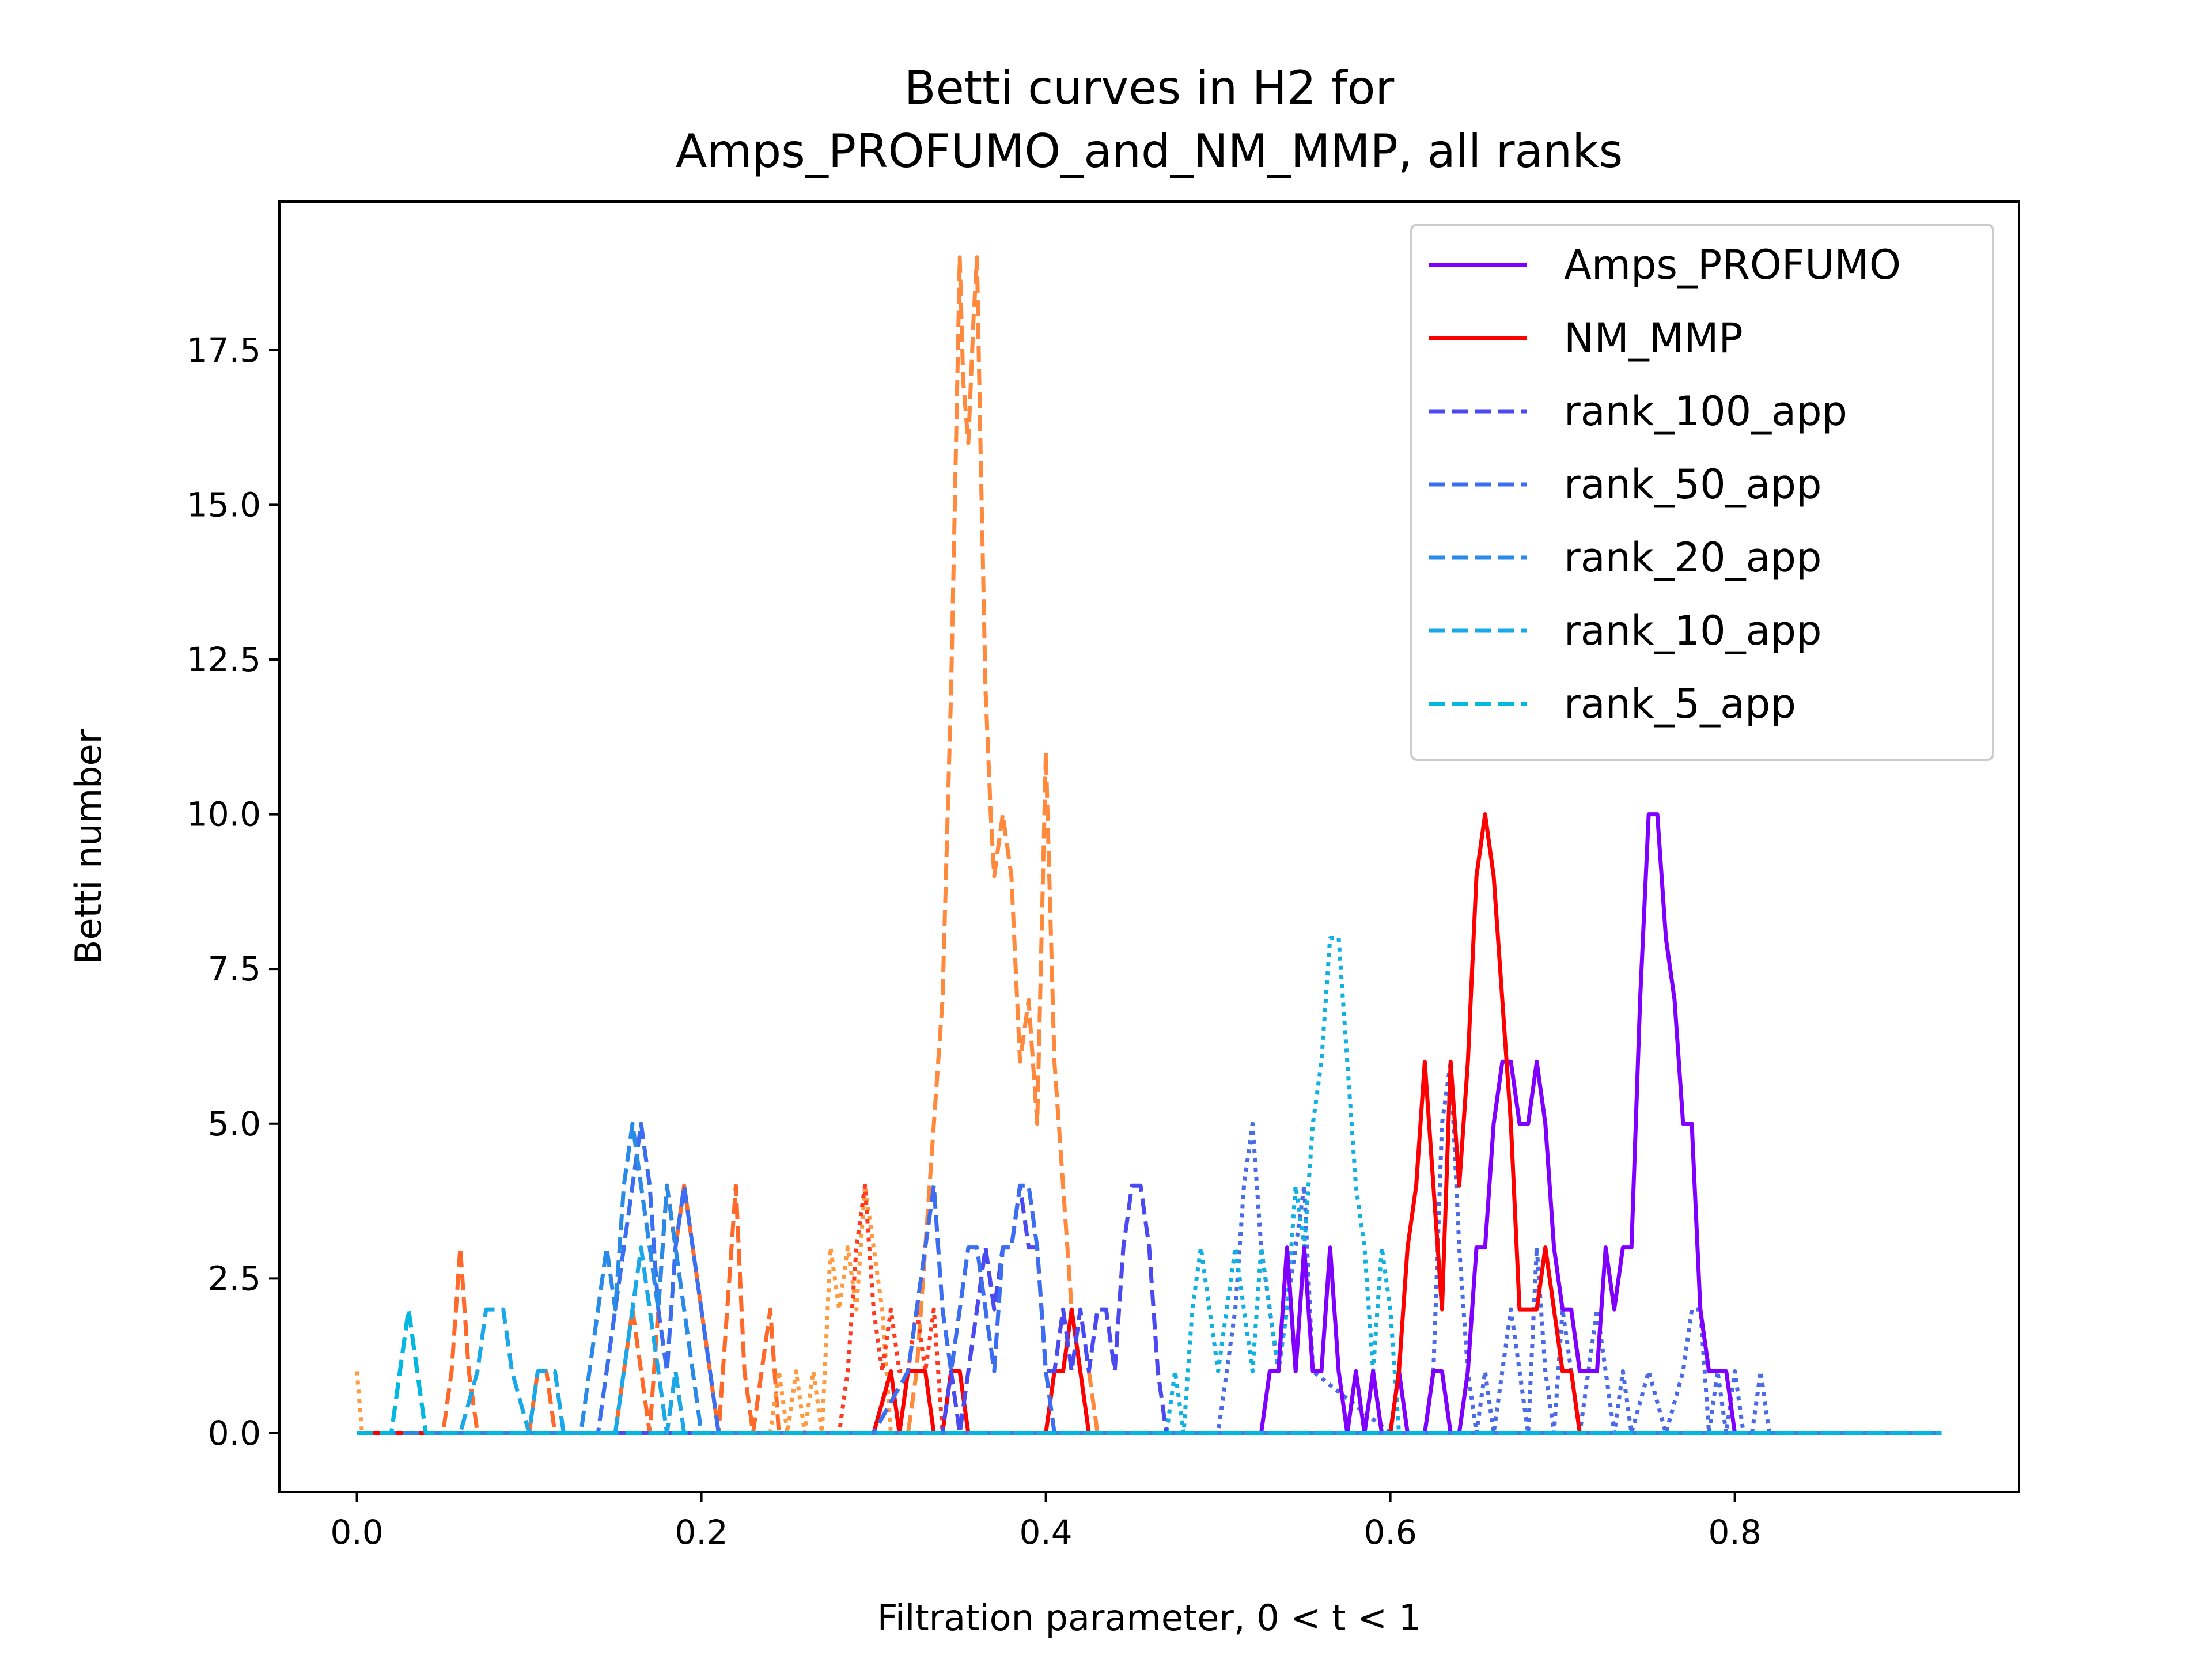 The height and width of the screenshot is (1659, 2212). Describe the element at coordinates (88, 846) in the screenshot. I see `y-axis-label: Betti number` at that location.